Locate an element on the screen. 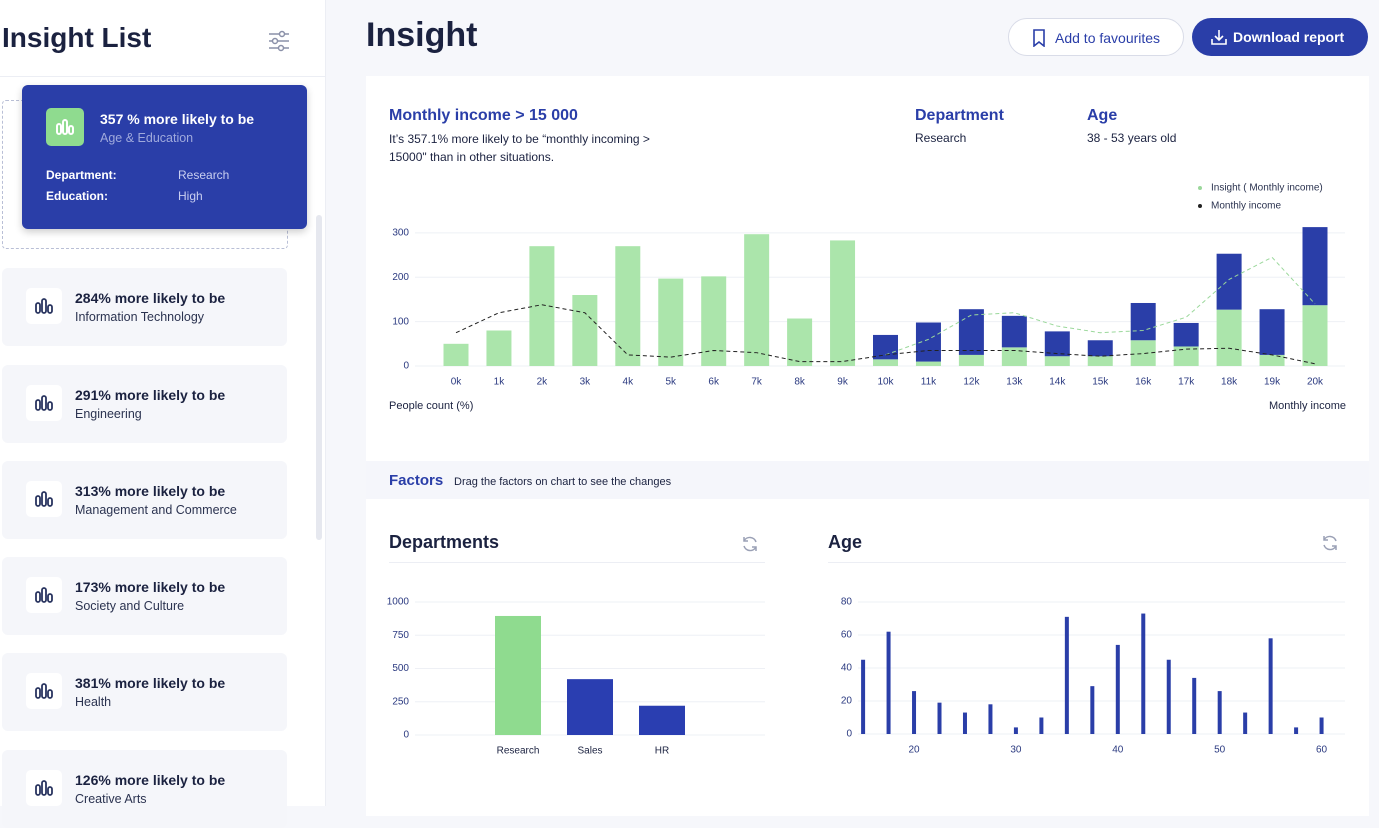 This screenshot has width=1379, height=828. y-axis-label: People count (%) is located at coordinates (431, 406).